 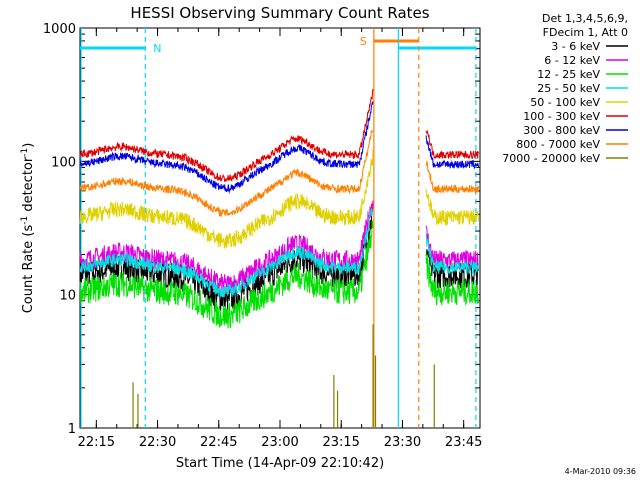 What do you see at coordinates (568, 74) in the screenshot?
I see `legend-label: 12 - 25 keV` at bounding box center [568, 74].